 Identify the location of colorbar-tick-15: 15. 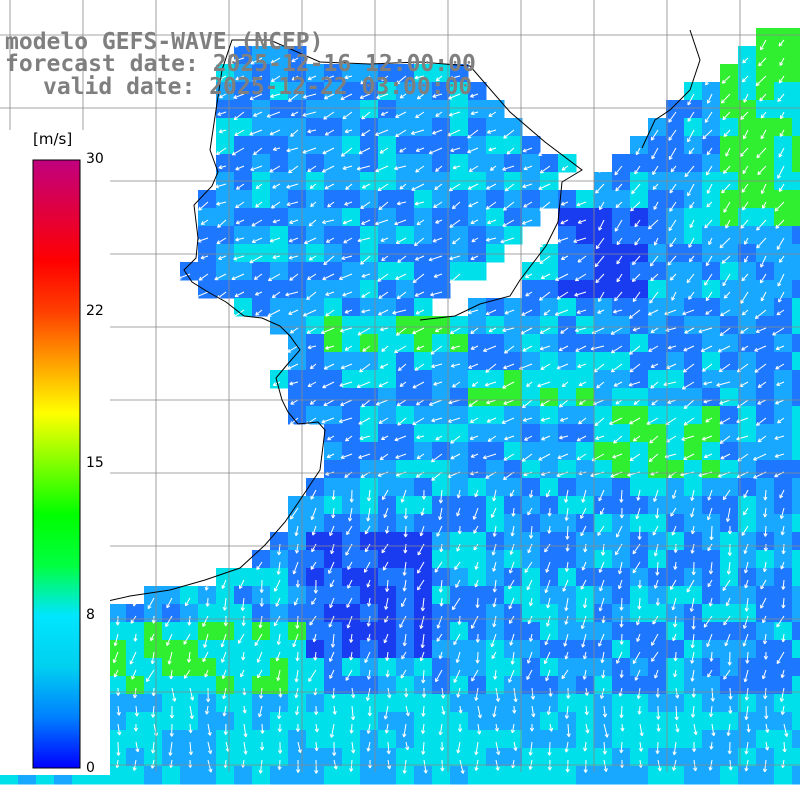
(95, 463).